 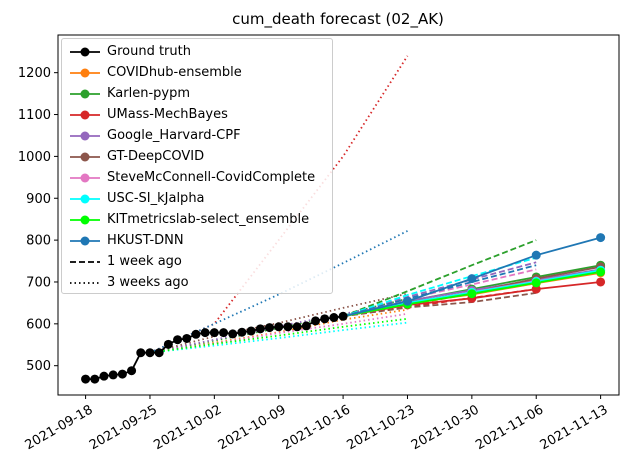 What do you see at coordinates (38, 282) in the screenshot?
I see `y-tick-label-700: 700` at bounding box center [38, 282].